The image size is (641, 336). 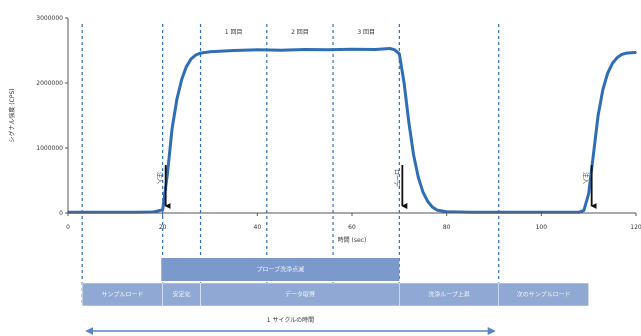 What do you see at coordinates (447, 227) in the screenshot?
I see `x-tick-label-4: 80` at bounding box center [447, 227].